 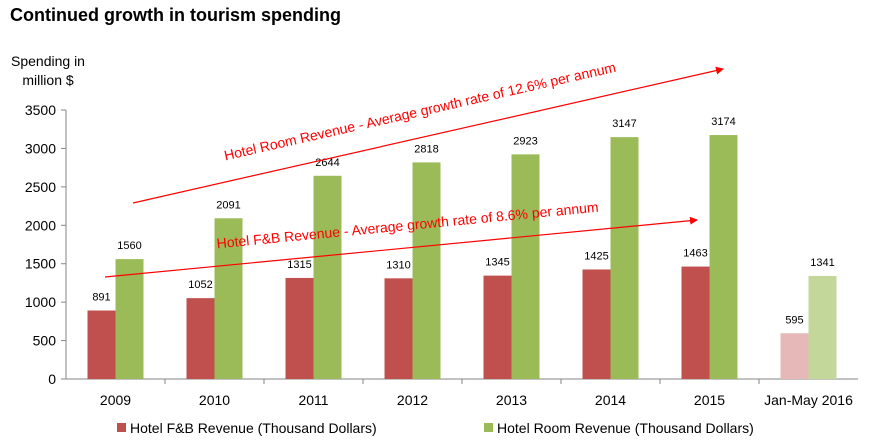 I want to click on bar-room-2015, so click(x=723, y=257).